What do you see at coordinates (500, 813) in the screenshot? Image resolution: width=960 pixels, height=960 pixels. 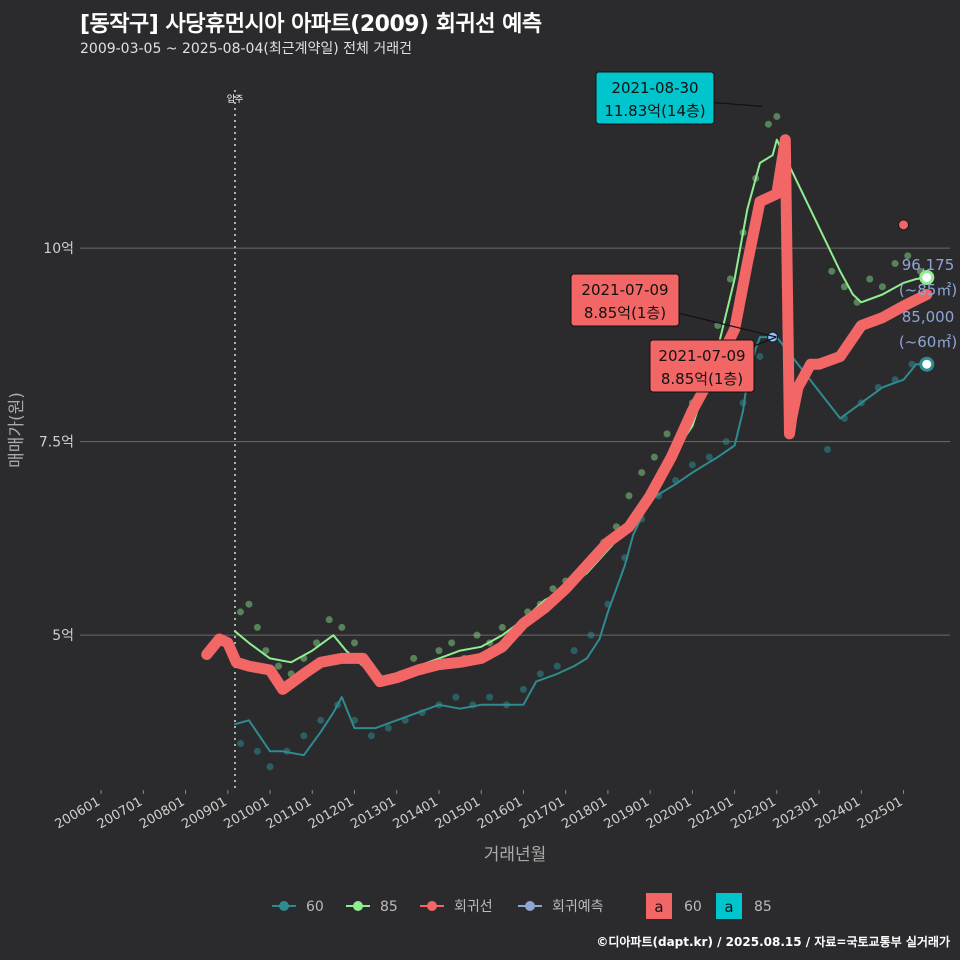 I see `x-tick-label: 201601` at bounding box center [500, 813].